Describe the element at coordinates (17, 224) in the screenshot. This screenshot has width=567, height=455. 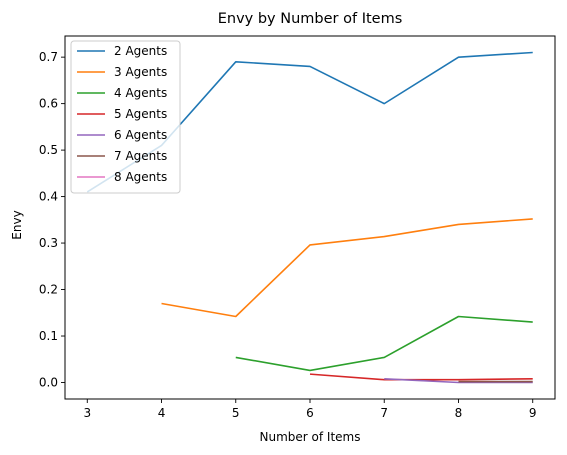
I see `y-axis-label: Envy` at that location.